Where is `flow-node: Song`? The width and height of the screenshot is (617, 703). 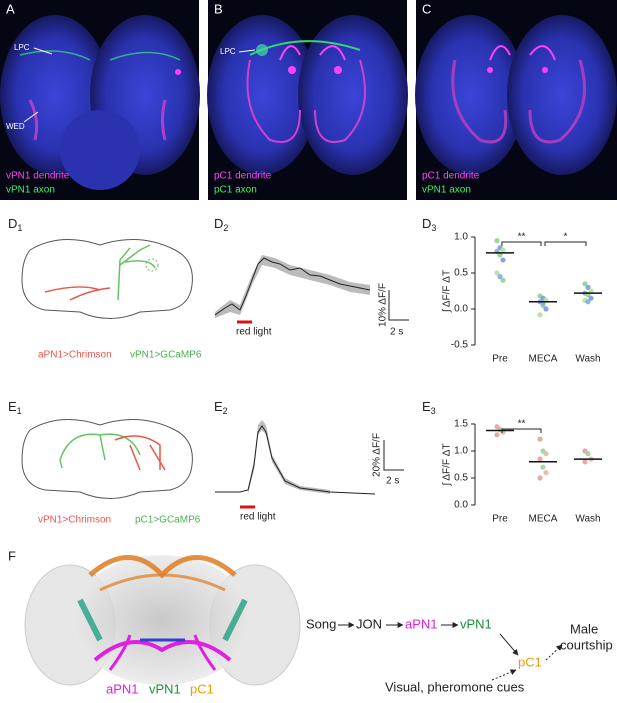 flow-node: Song is located at coordinates (321, 623).